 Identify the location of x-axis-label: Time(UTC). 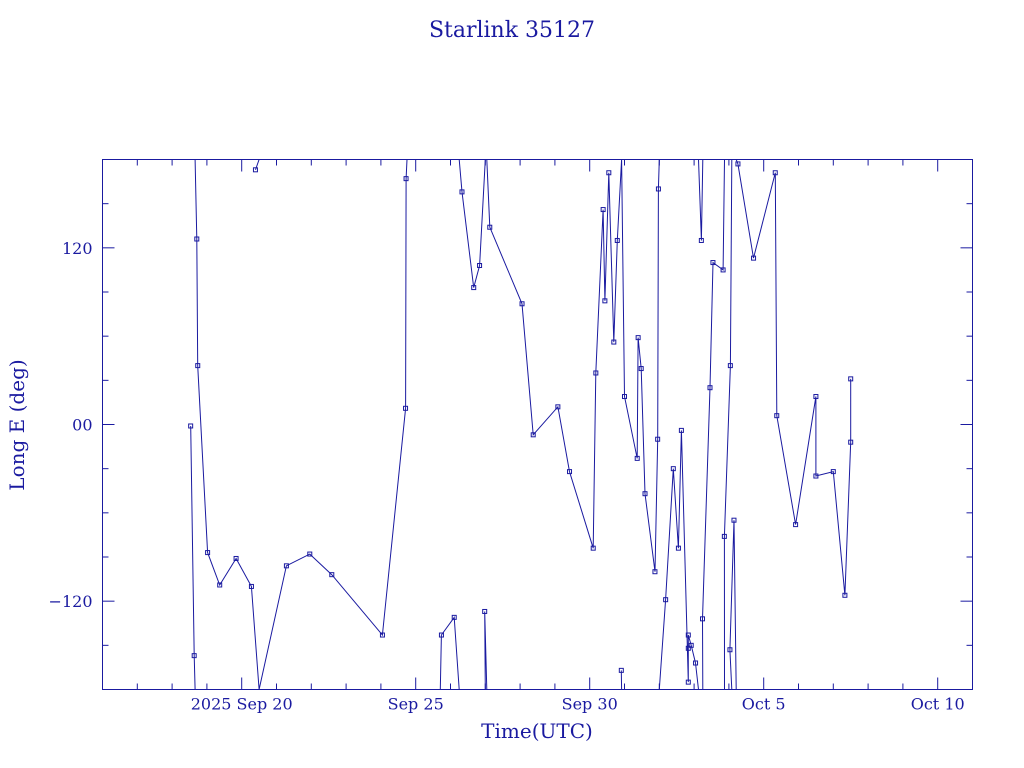
(537, 731).